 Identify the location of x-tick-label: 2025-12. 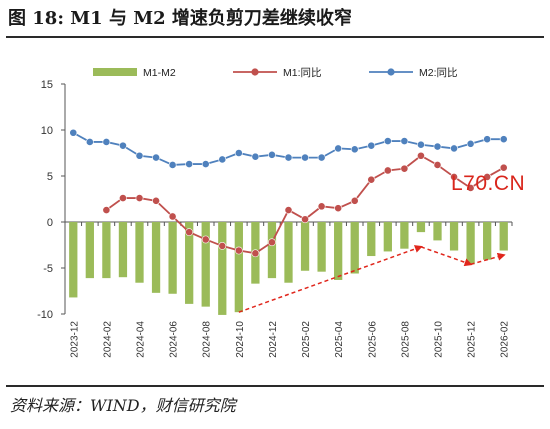
(472, 339).